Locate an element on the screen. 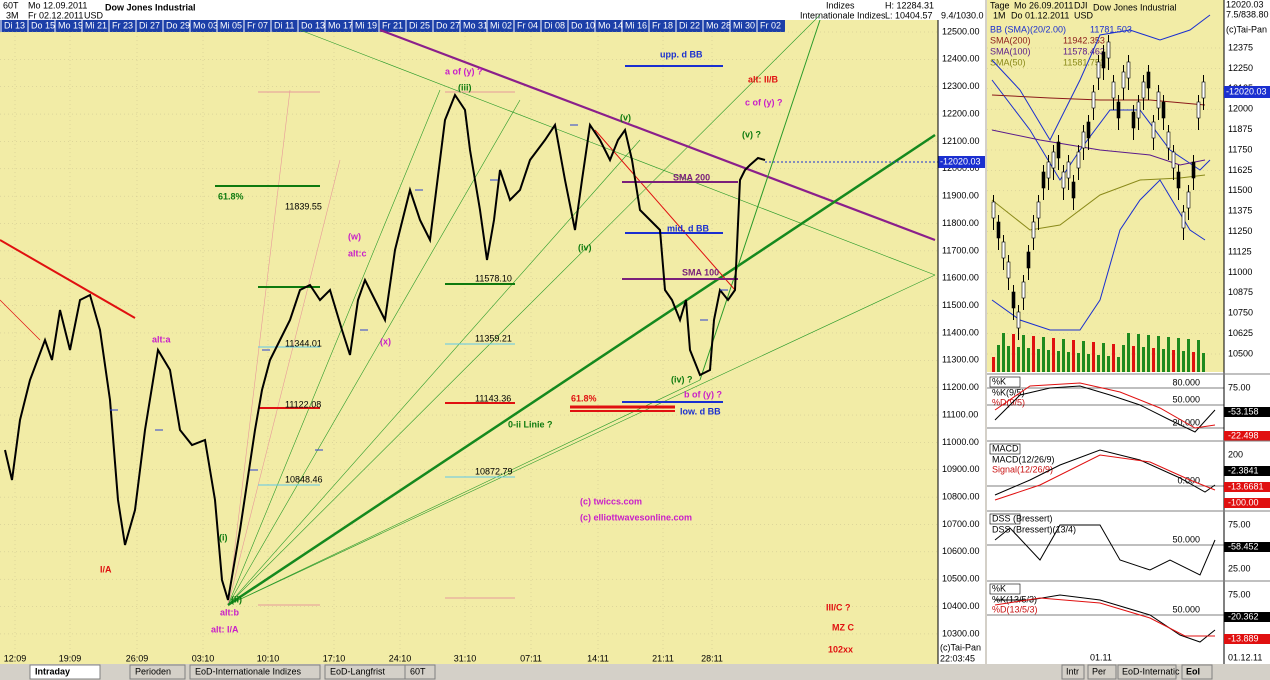  label: 11578.463 is located at coordinates (1084, 51).